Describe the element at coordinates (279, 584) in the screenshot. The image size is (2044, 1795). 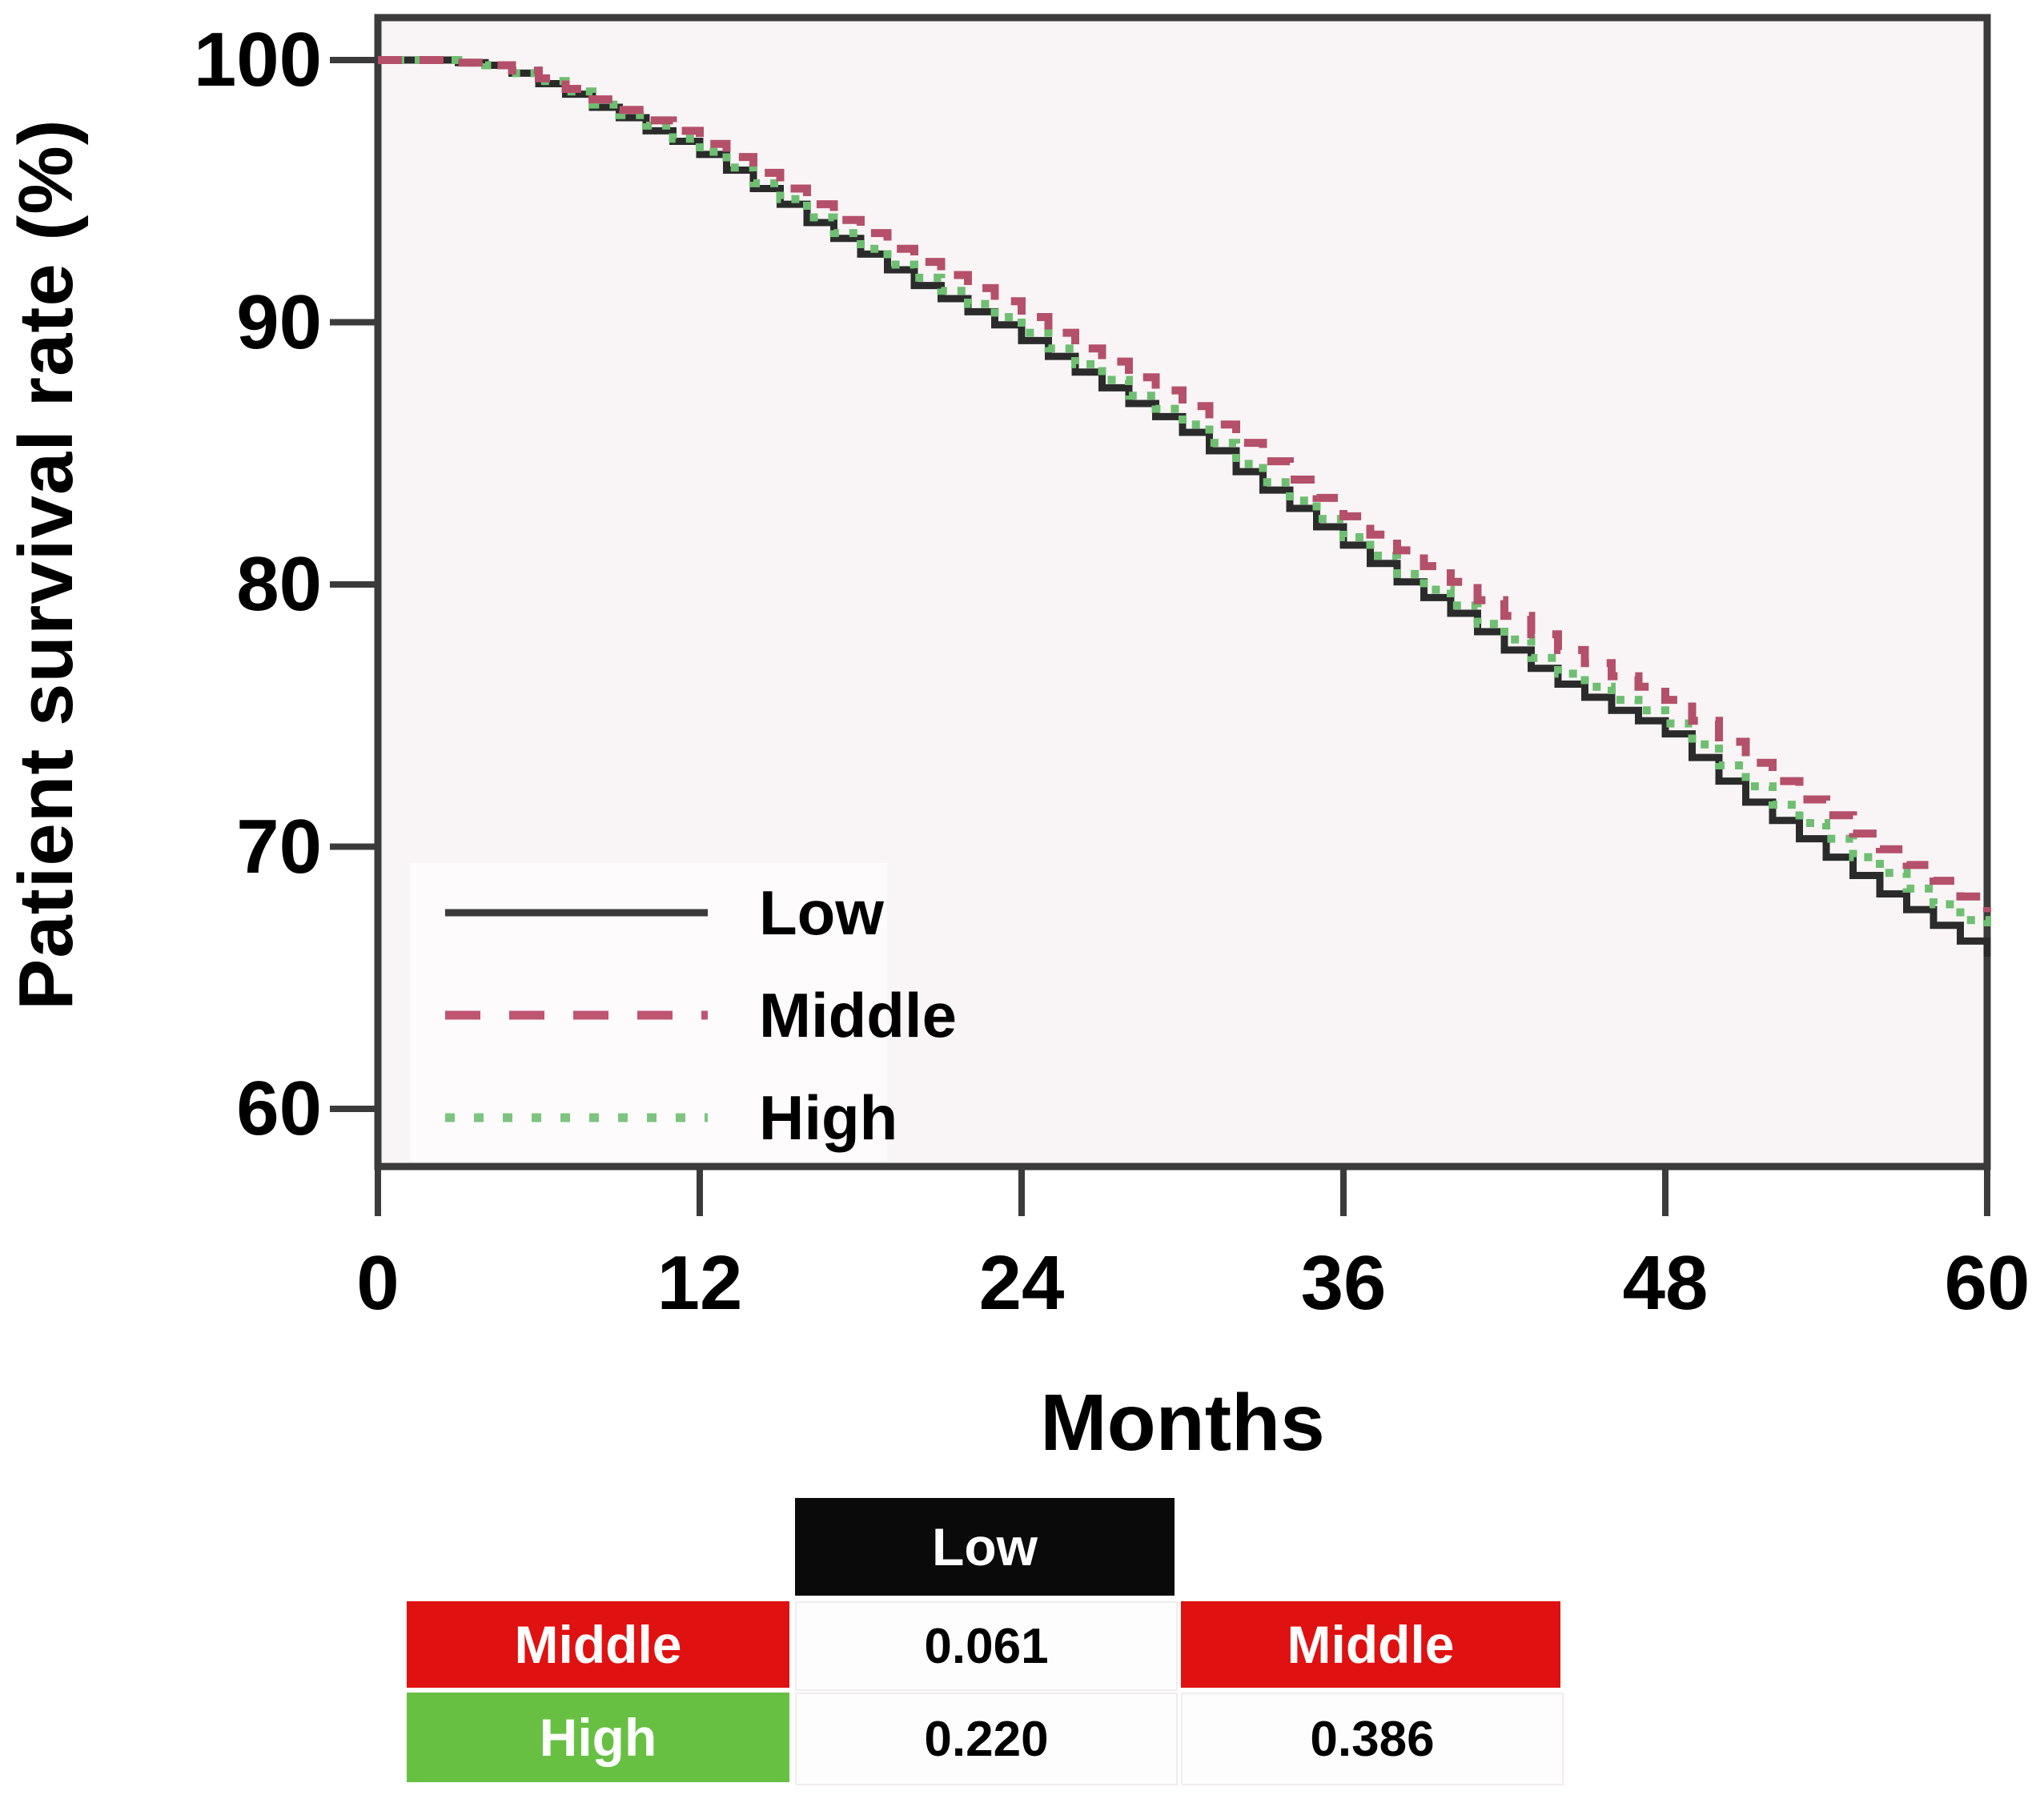
I see `y-tick-label-80: 80` at that location.